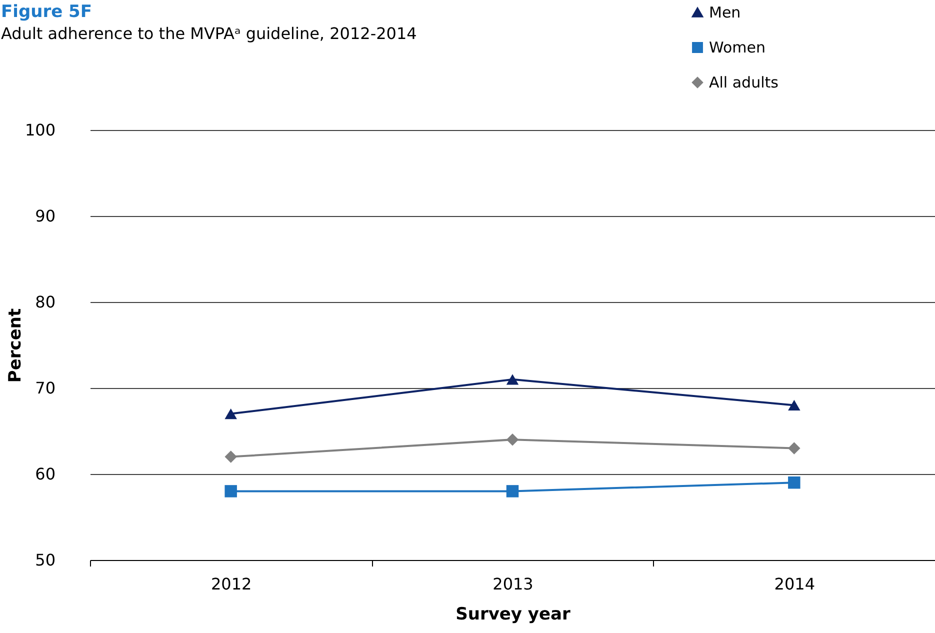 Image resolution: width=935 pixels, height=633 pixels. I want to click on y-tick-label: 90, so click(45, 216).